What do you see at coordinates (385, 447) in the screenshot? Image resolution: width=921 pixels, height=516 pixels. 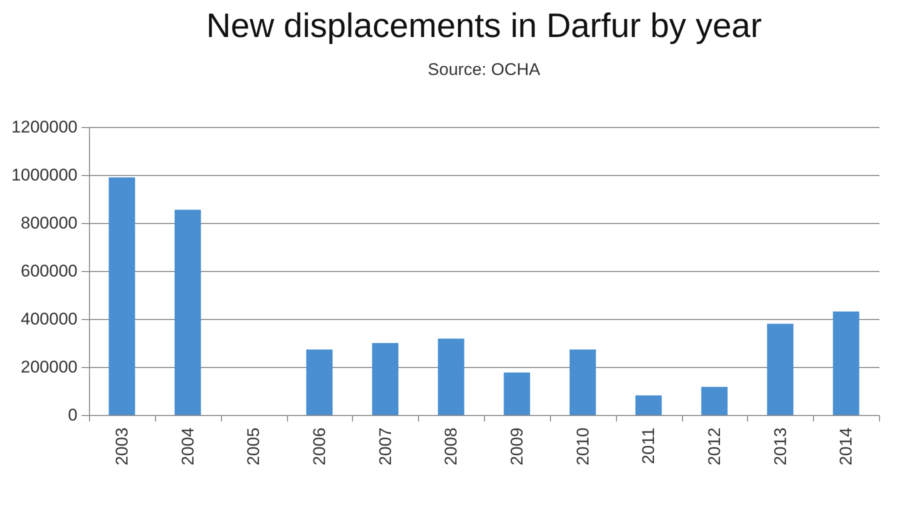 I see `x-tick-label: 2007` at bounding box center [385, 447].